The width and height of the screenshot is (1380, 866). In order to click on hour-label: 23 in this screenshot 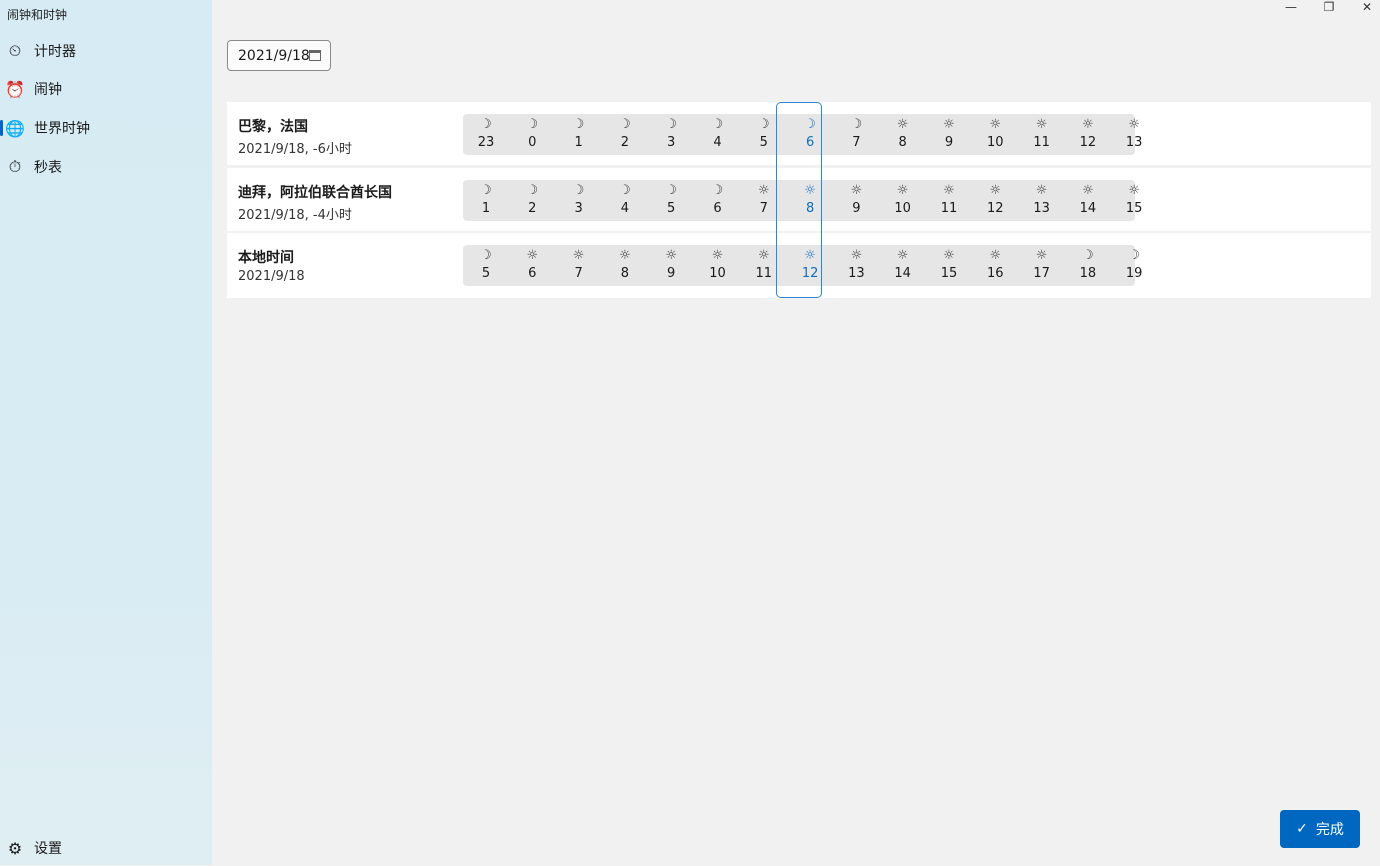, I will do `click(486, 142)`.